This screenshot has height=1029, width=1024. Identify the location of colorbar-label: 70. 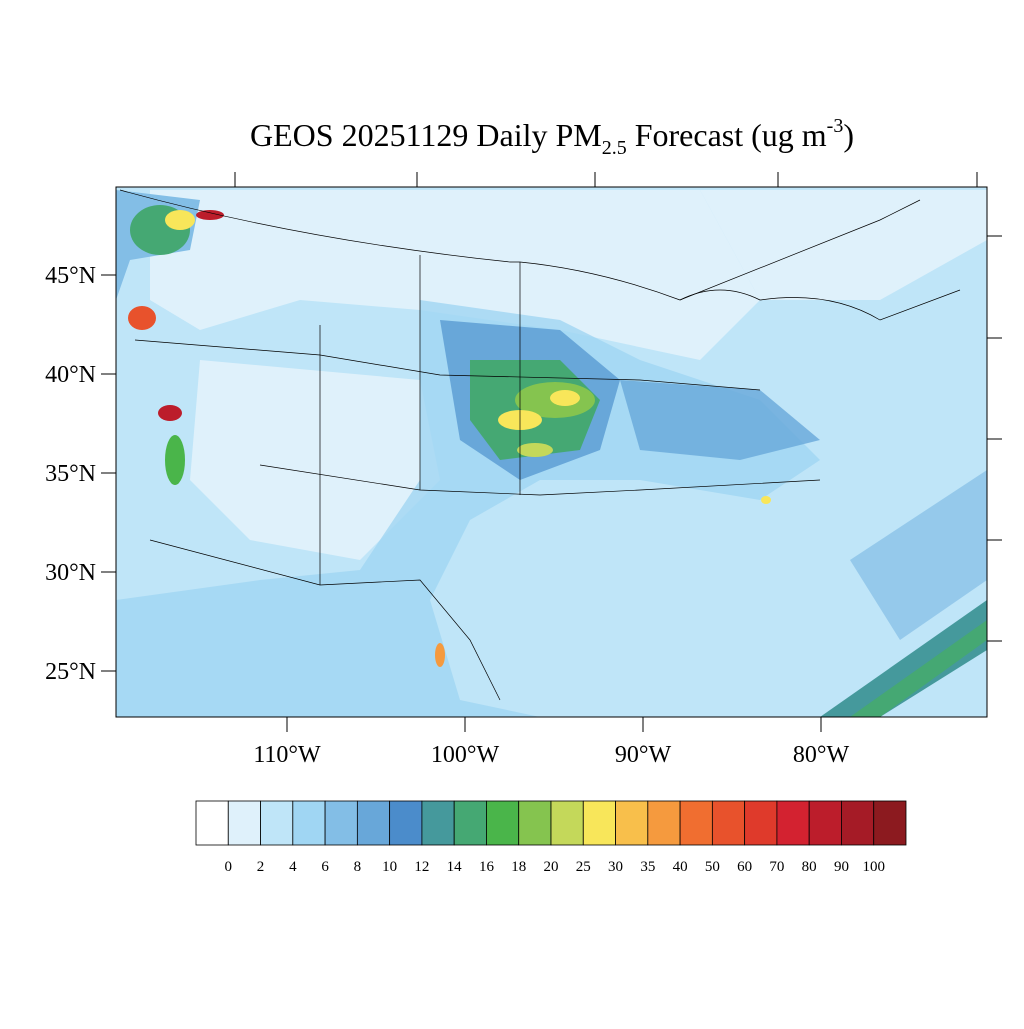
(776, 867).